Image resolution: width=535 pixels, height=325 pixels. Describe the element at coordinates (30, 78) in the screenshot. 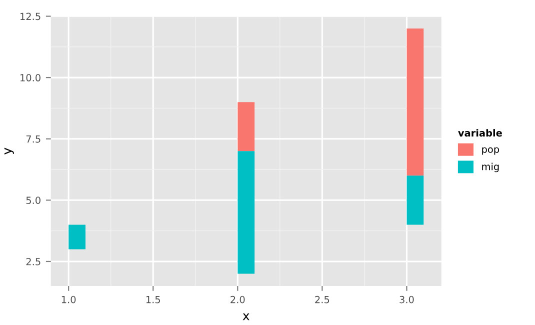

I see `y-tick-label: 10.0` at that location.